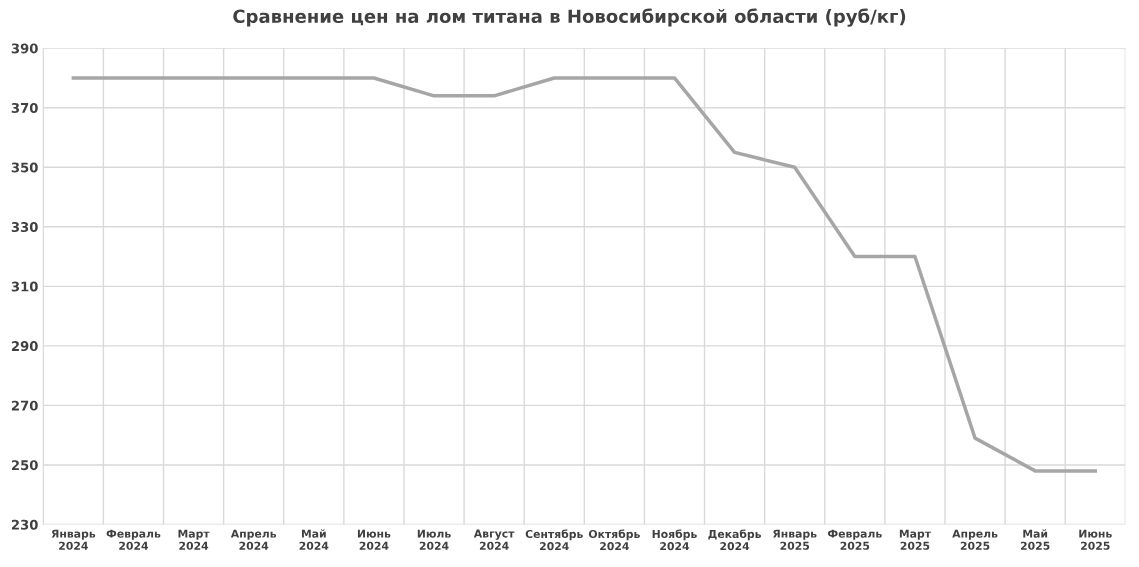  What do you see at coordinates (24, 346) in the screenshot?
I see `y-tick-label: 290` at bounding box center [24, 346].